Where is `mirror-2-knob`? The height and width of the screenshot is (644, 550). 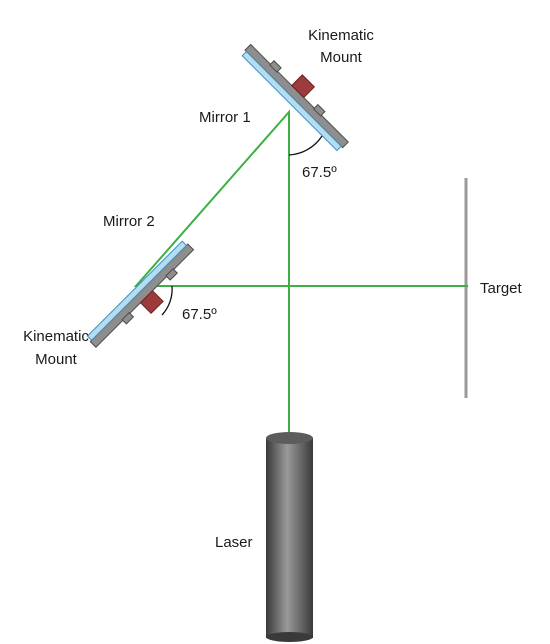 mirror-2-knob is located at coordinates (151, 302).